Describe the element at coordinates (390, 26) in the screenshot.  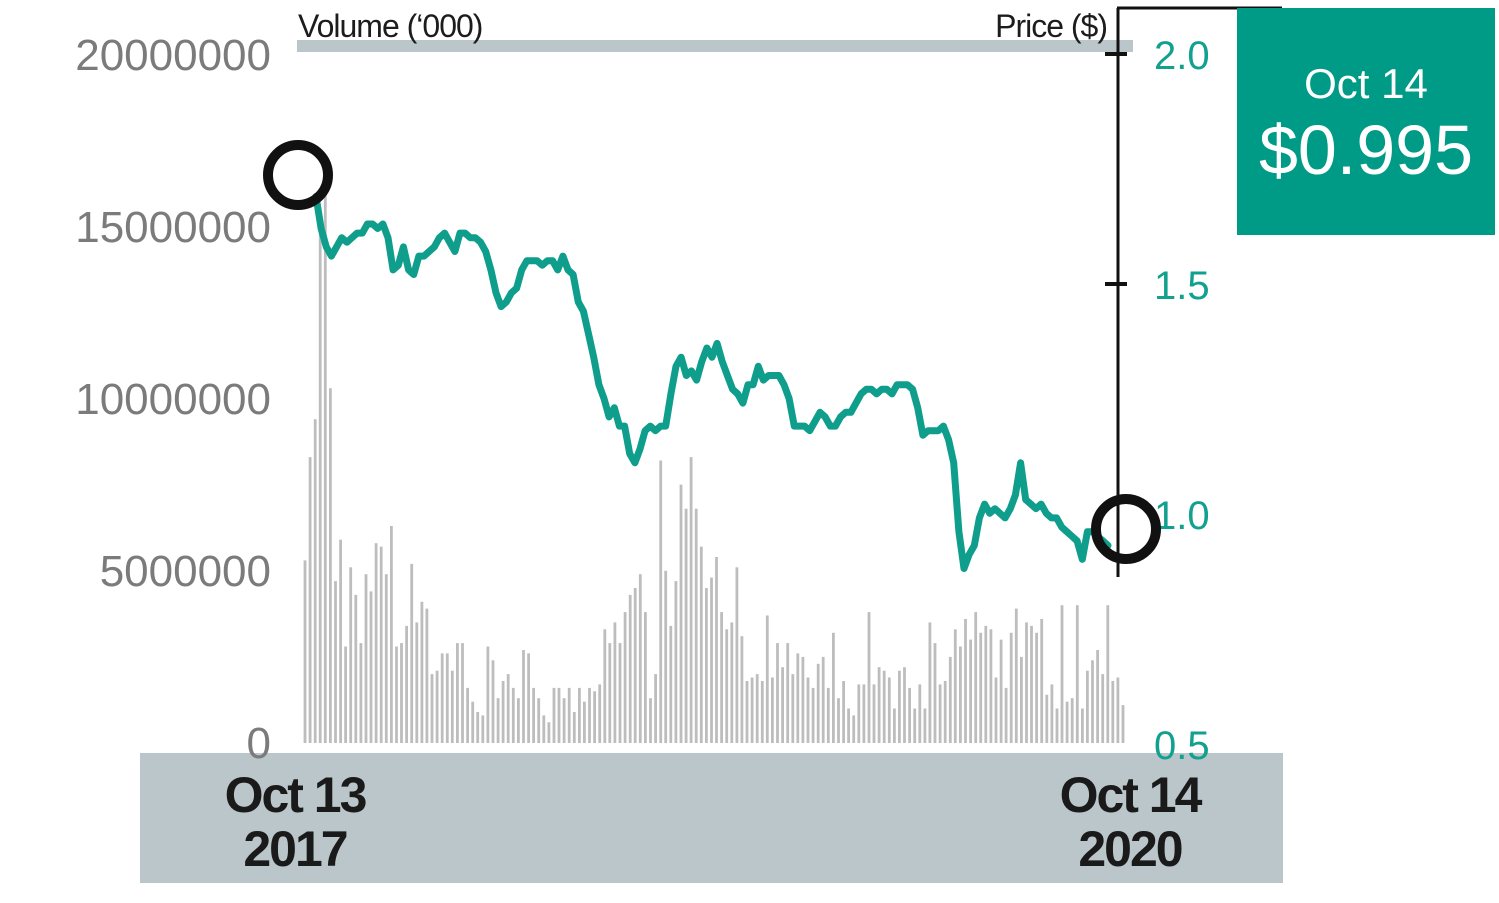
I see `volume-axis-title: Volume (‘000)` at that location.